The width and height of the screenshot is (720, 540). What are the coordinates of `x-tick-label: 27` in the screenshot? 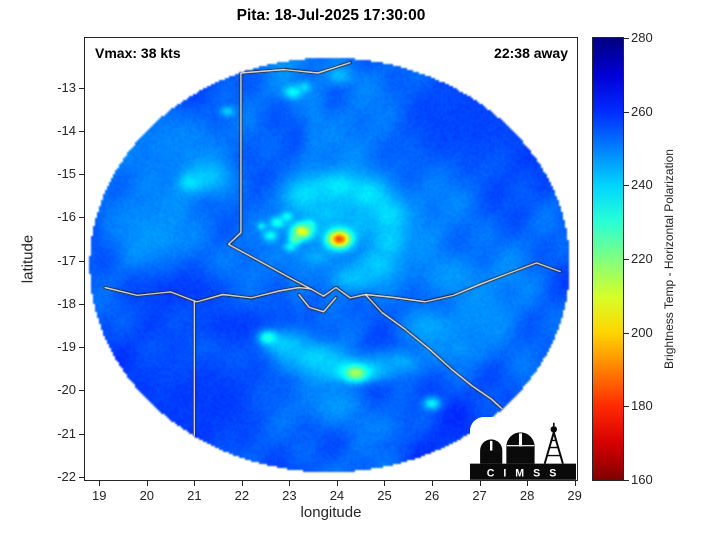 It's located at (479, 495).